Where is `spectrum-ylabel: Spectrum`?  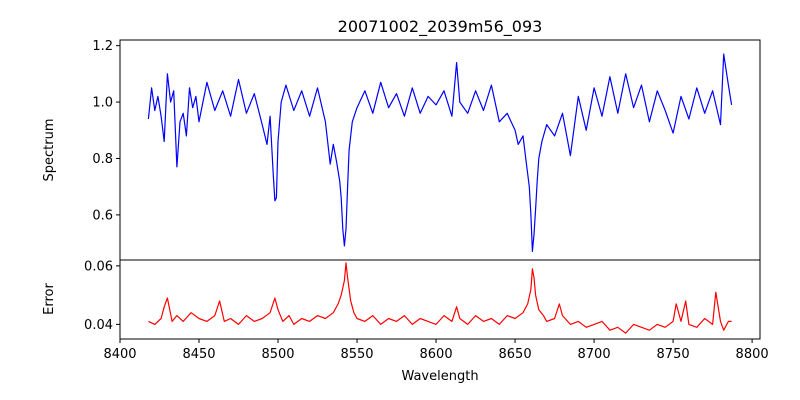
spectrum-ylabel: Spectrum is located at coordinates (49, 150).